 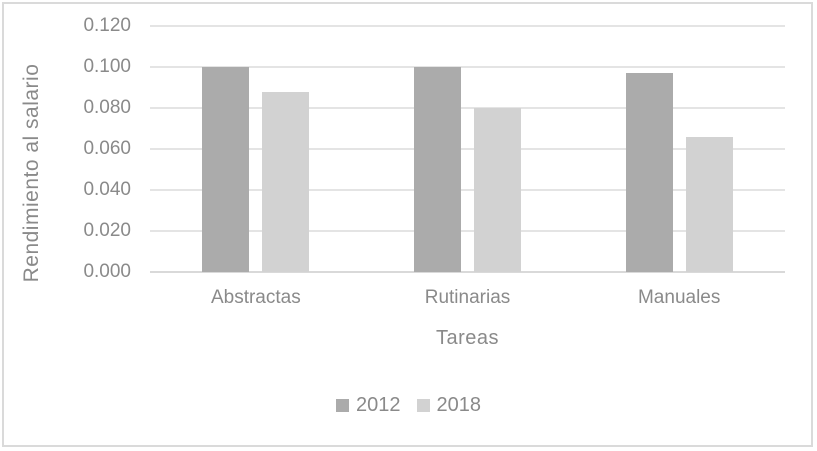 What do you see at coordinates (226, 169) in the screenshot?
I see `bar-2012-abstractas` at bounding box center [226, 169].